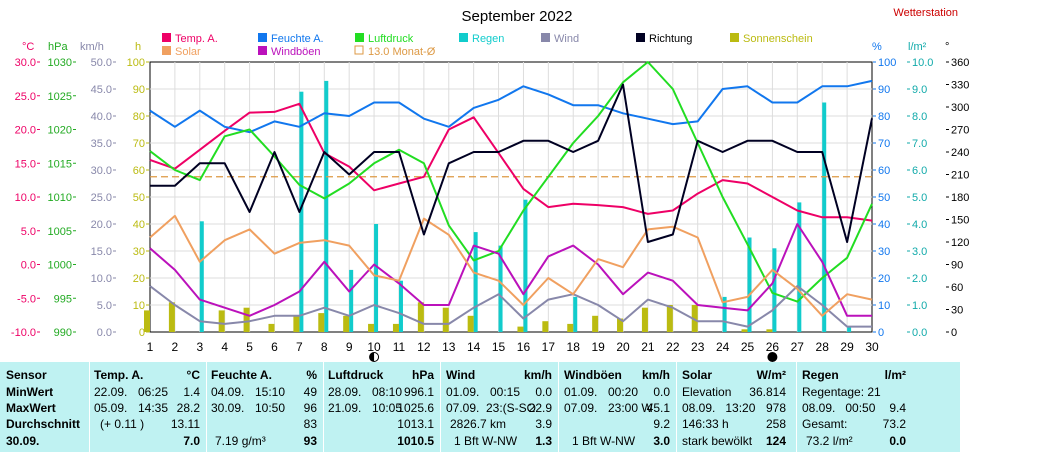  What do you see at coordinates (199, 347) in the screenshot?
I see `x-tick-label: 3` at bounding box center [199, 347].